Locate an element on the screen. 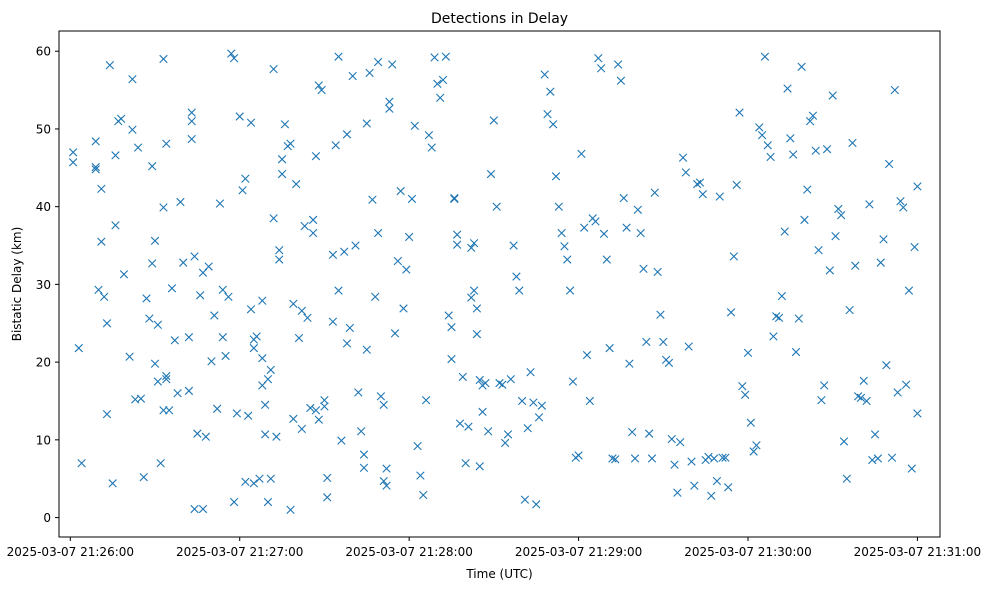 This screenshot has height=590, width=984. y-tick-label: 0 is located at coordinates (47, 518).